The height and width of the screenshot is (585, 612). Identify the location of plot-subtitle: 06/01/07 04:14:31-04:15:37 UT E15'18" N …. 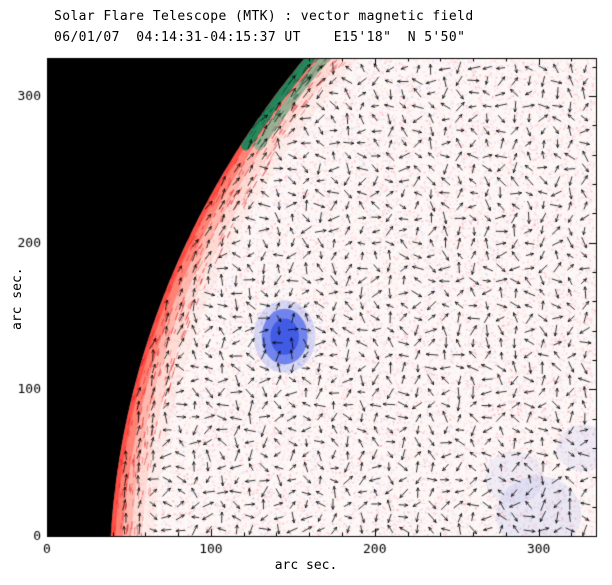
(260, 37).